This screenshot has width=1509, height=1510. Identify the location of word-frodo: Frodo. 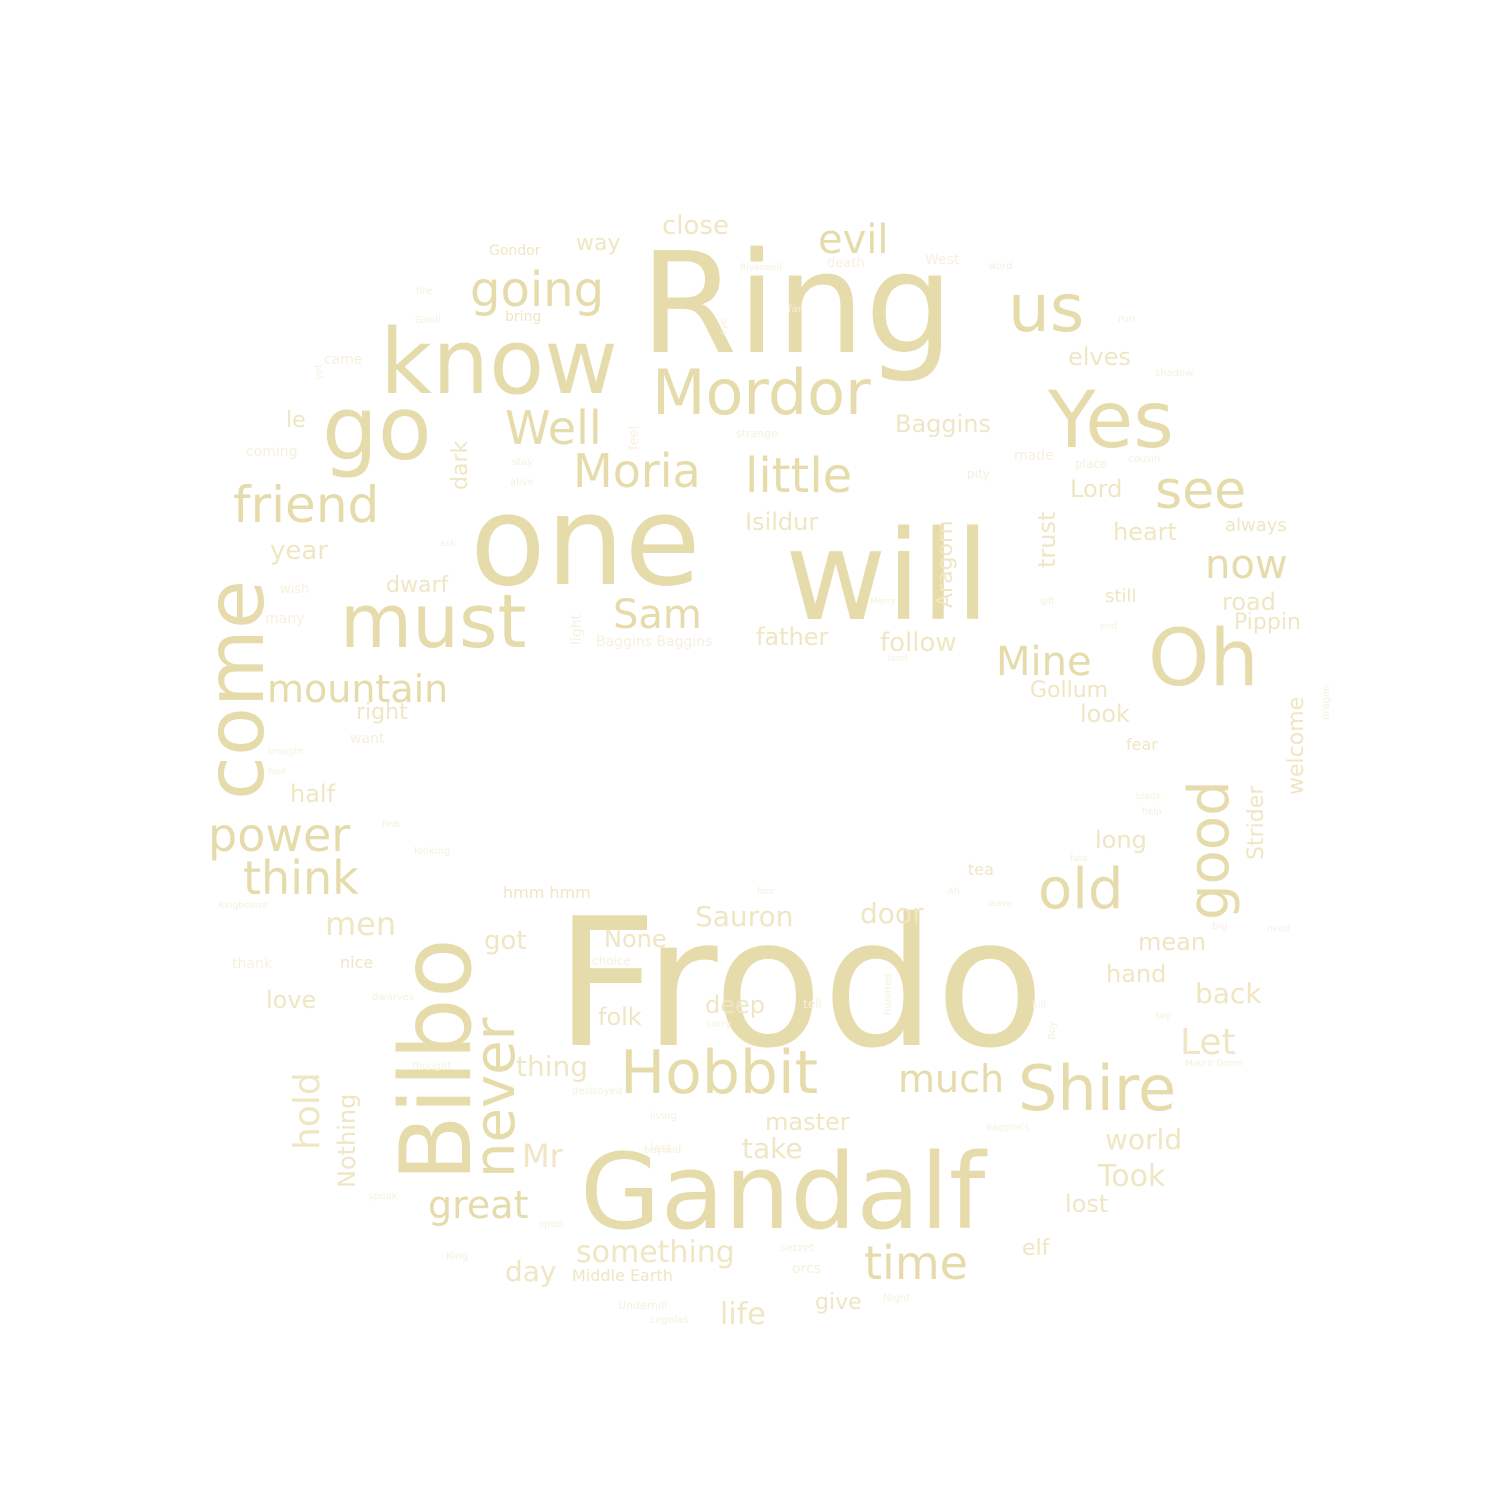
(800, 983).